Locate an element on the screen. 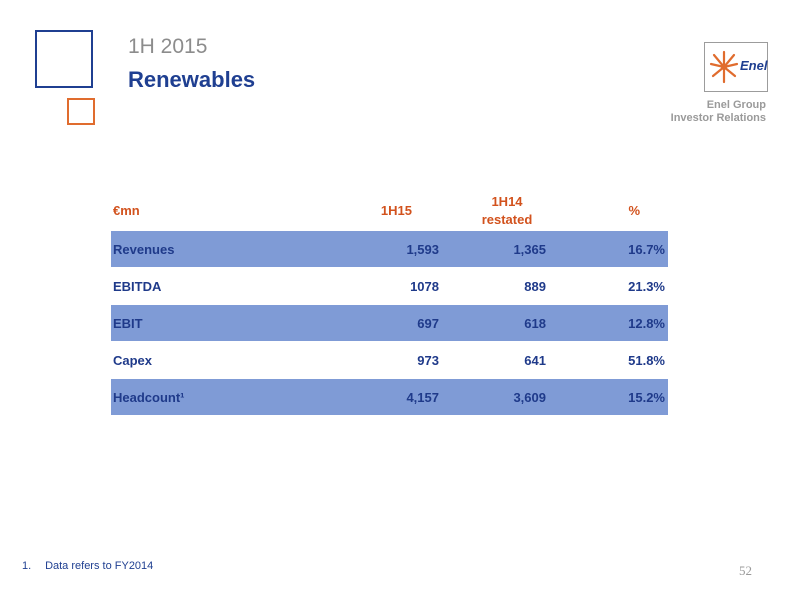 The width and height of the screenshot is (800, 600). row-value-1h15: 697 is located at coordinates (428, 323).